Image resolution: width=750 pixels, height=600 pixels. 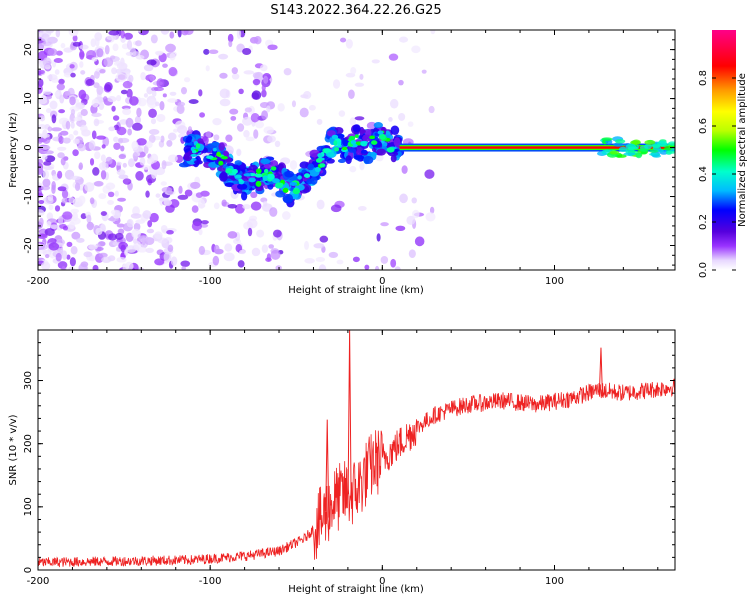 What do you see at coordinates (210, 581) in the screenshot?
I see `x-tick-label-1: -100` at bounding box center [210, 581].